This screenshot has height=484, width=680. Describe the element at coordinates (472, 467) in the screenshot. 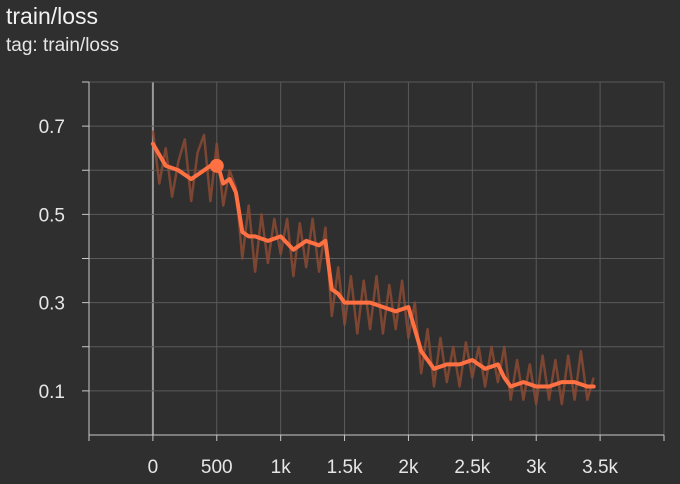

I see `x-tick-label: 2.5k` at that location.